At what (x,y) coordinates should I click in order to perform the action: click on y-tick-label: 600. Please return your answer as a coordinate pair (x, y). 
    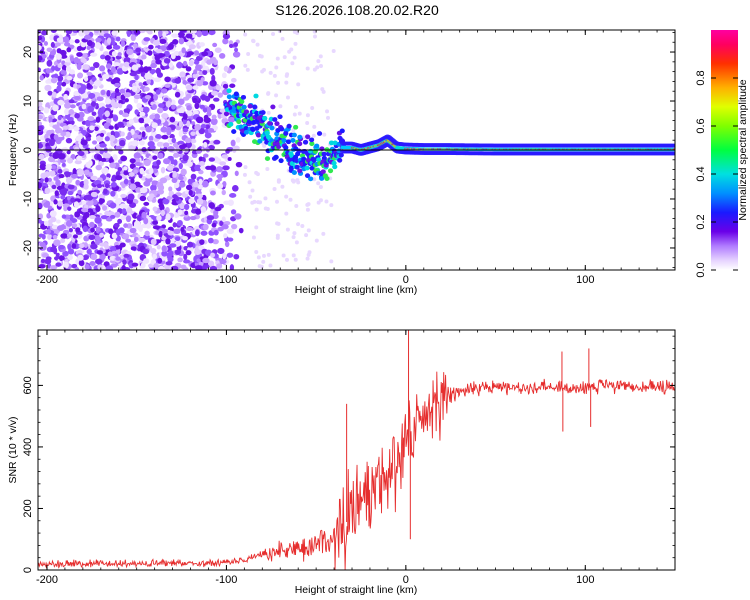
    Looking at the image, I should click on (28, 385).